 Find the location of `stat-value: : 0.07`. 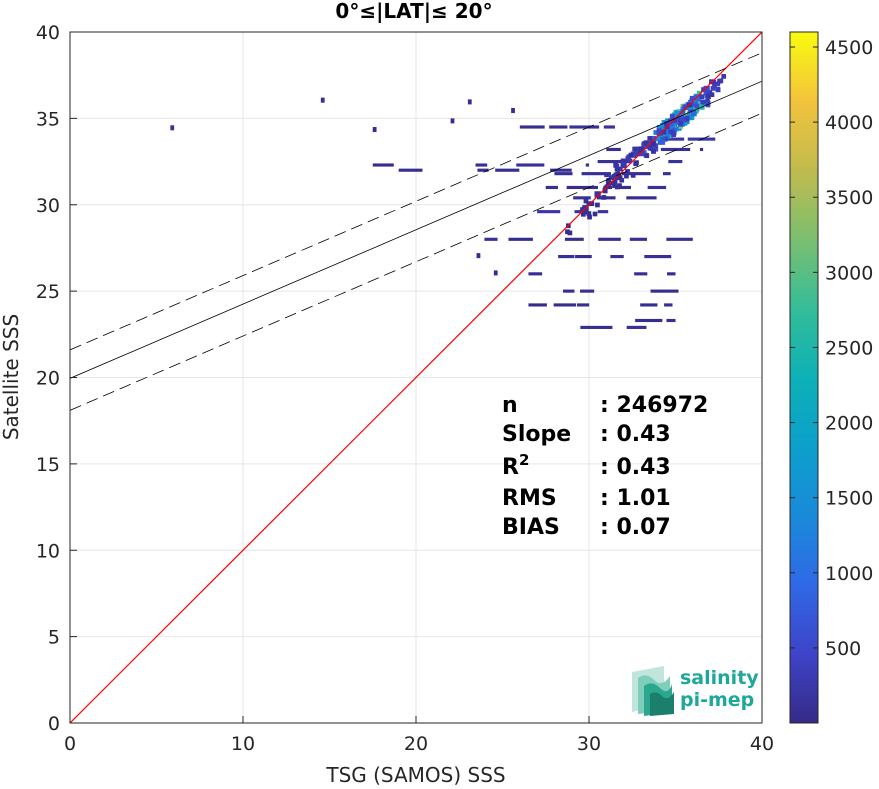

stat-value: : 0.07 is located at coordinates (635, 527).